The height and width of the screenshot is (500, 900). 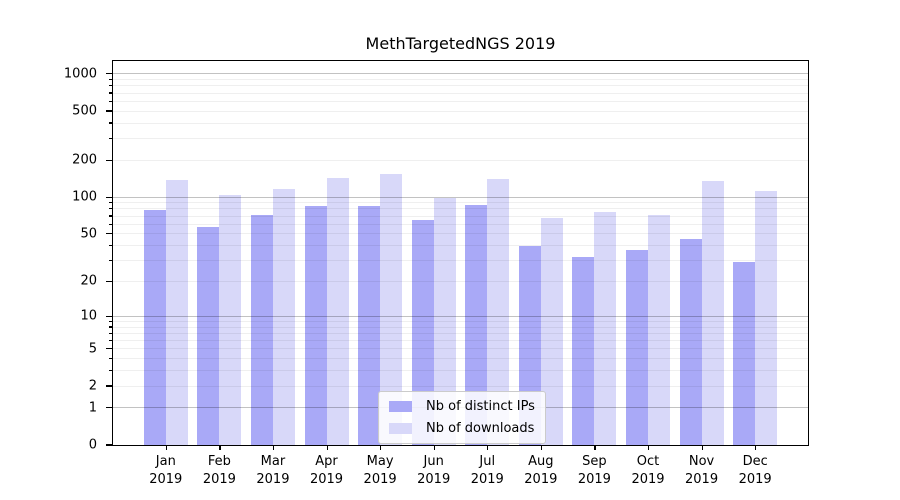 I want to click on y-tick-label: 50, so click(x=88, y=234).